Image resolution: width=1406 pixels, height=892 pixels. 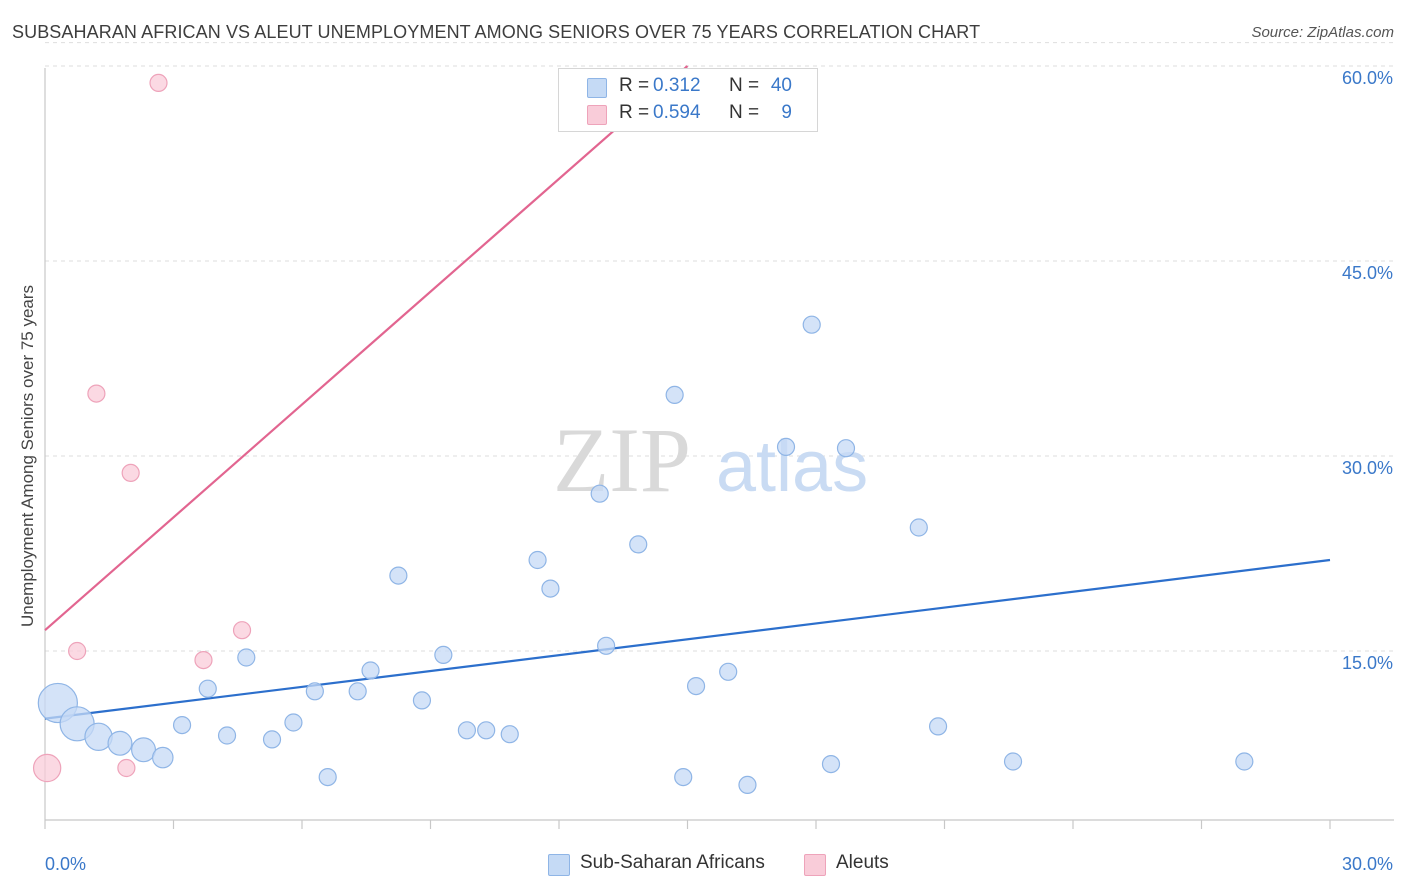 What do you see at coordinates (65, 864) in the screenshot?
I see `x-tick-label: 0.0%` at bounding box center [65, 864].